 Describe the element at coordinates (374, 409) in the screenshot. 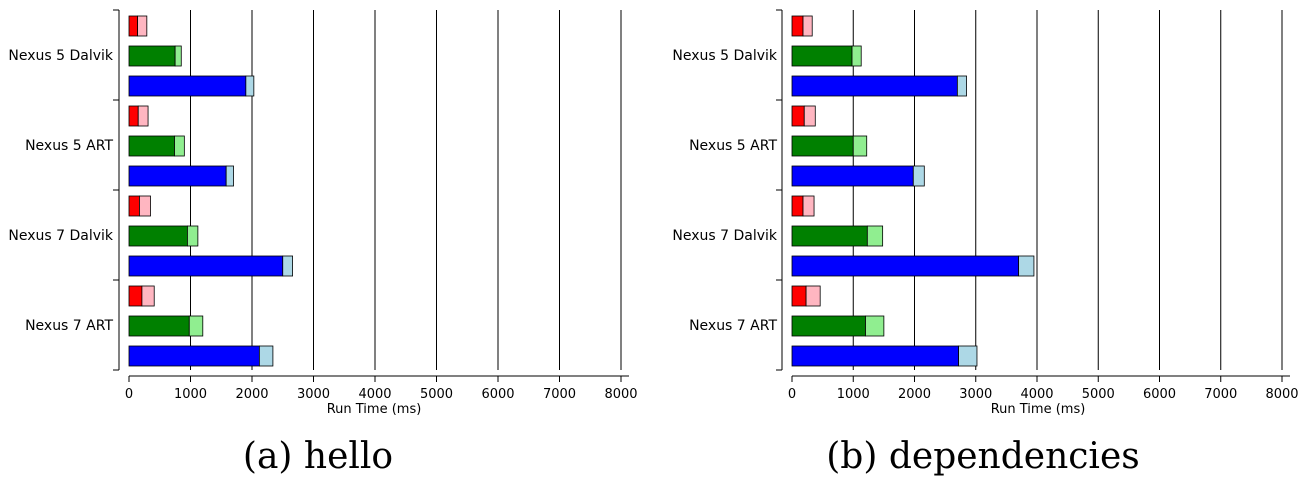

I see `x-axis-label-hello: Run Time (ms)` at that location.